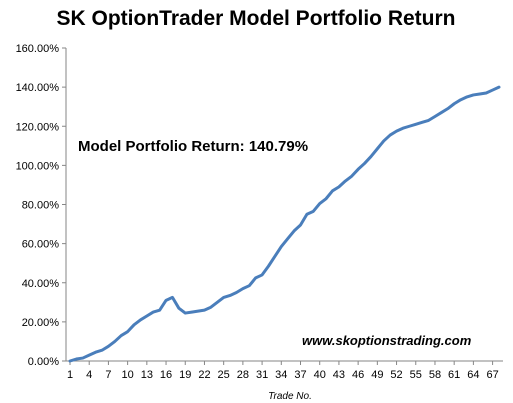 This screenshot has height=403, width=513. What do you see at coordinates (492, 375) in the screenshot?
I see `x-tick-label: 67` at bounding box center [492, 375].